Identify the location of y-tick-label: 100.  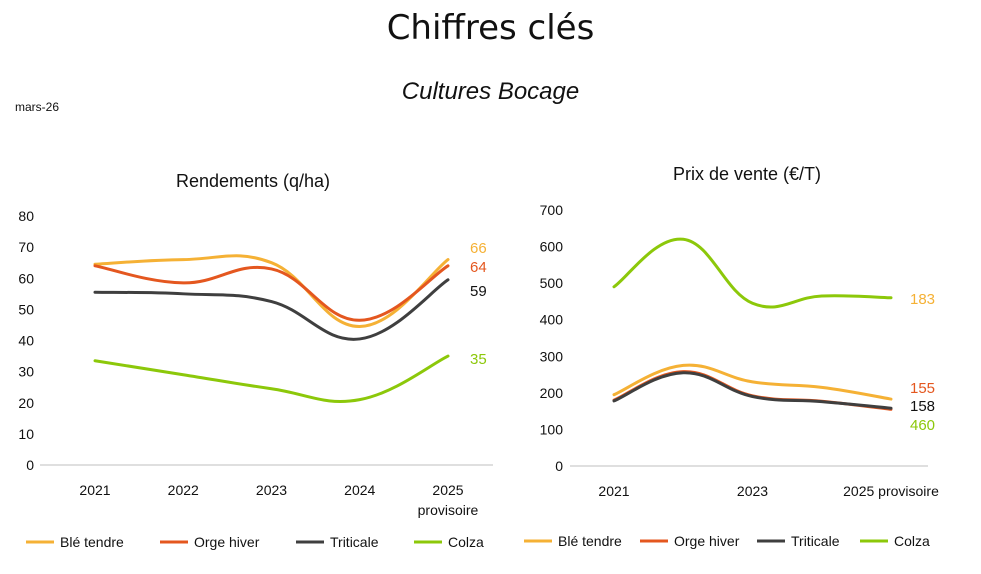
(552, 429).